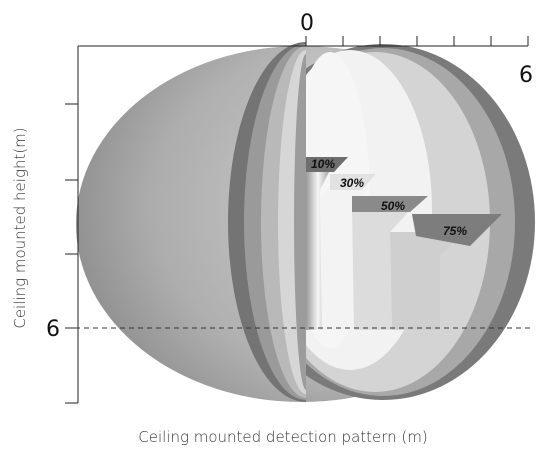  What do you see at coordinates (303, 41) in the screenshot?
I see `top-axis` at bounding box center [303, 41].